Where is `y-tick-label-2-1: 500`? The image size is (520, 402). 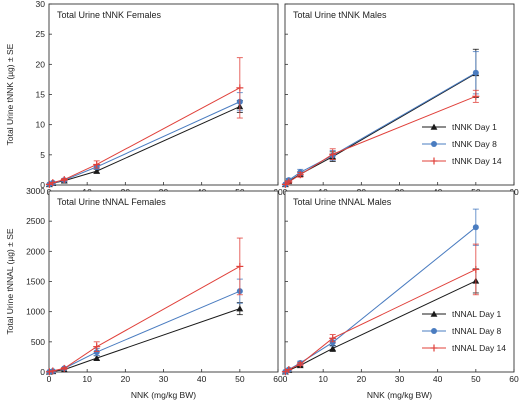
y-tick-label-2-1: 500 is located at coordinates (38, 342).